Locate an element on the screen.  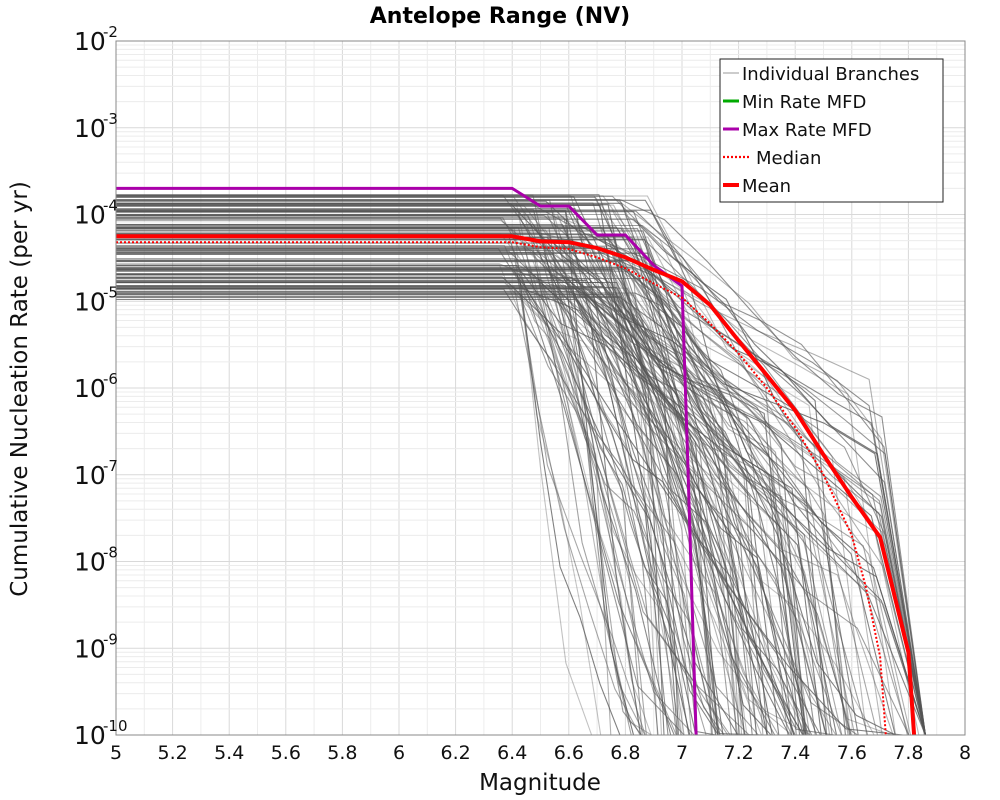
y-tick-exponent: -8 is located at coordinates (110, 553).